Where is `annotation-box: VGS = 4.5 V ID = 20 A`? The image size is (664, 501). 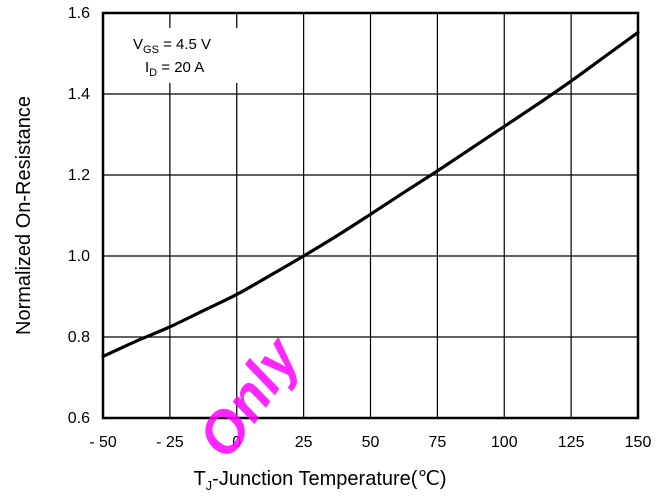
annotation-box: VGS = 4.5 V ID = 20 A is located at coordinates (193, 55).